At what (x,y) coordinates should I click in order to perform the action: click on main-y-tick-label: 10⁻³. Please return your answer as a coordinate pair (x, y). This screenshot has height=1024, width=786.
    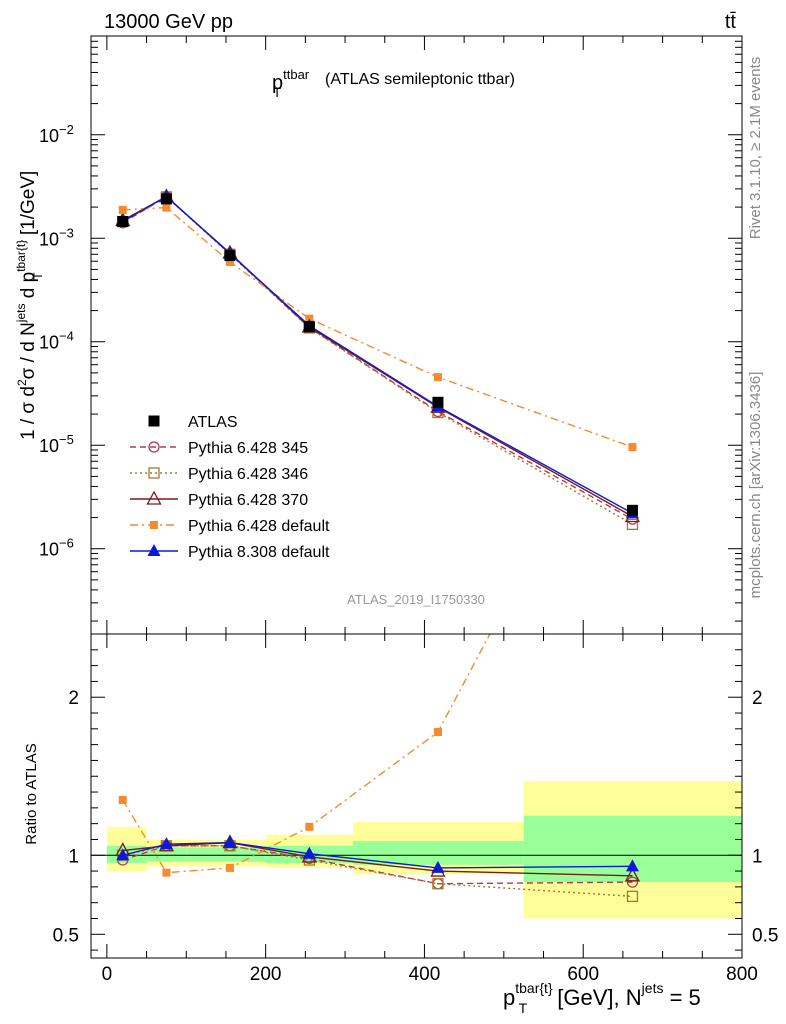
    Looking at the image, I should click on (56, 237).